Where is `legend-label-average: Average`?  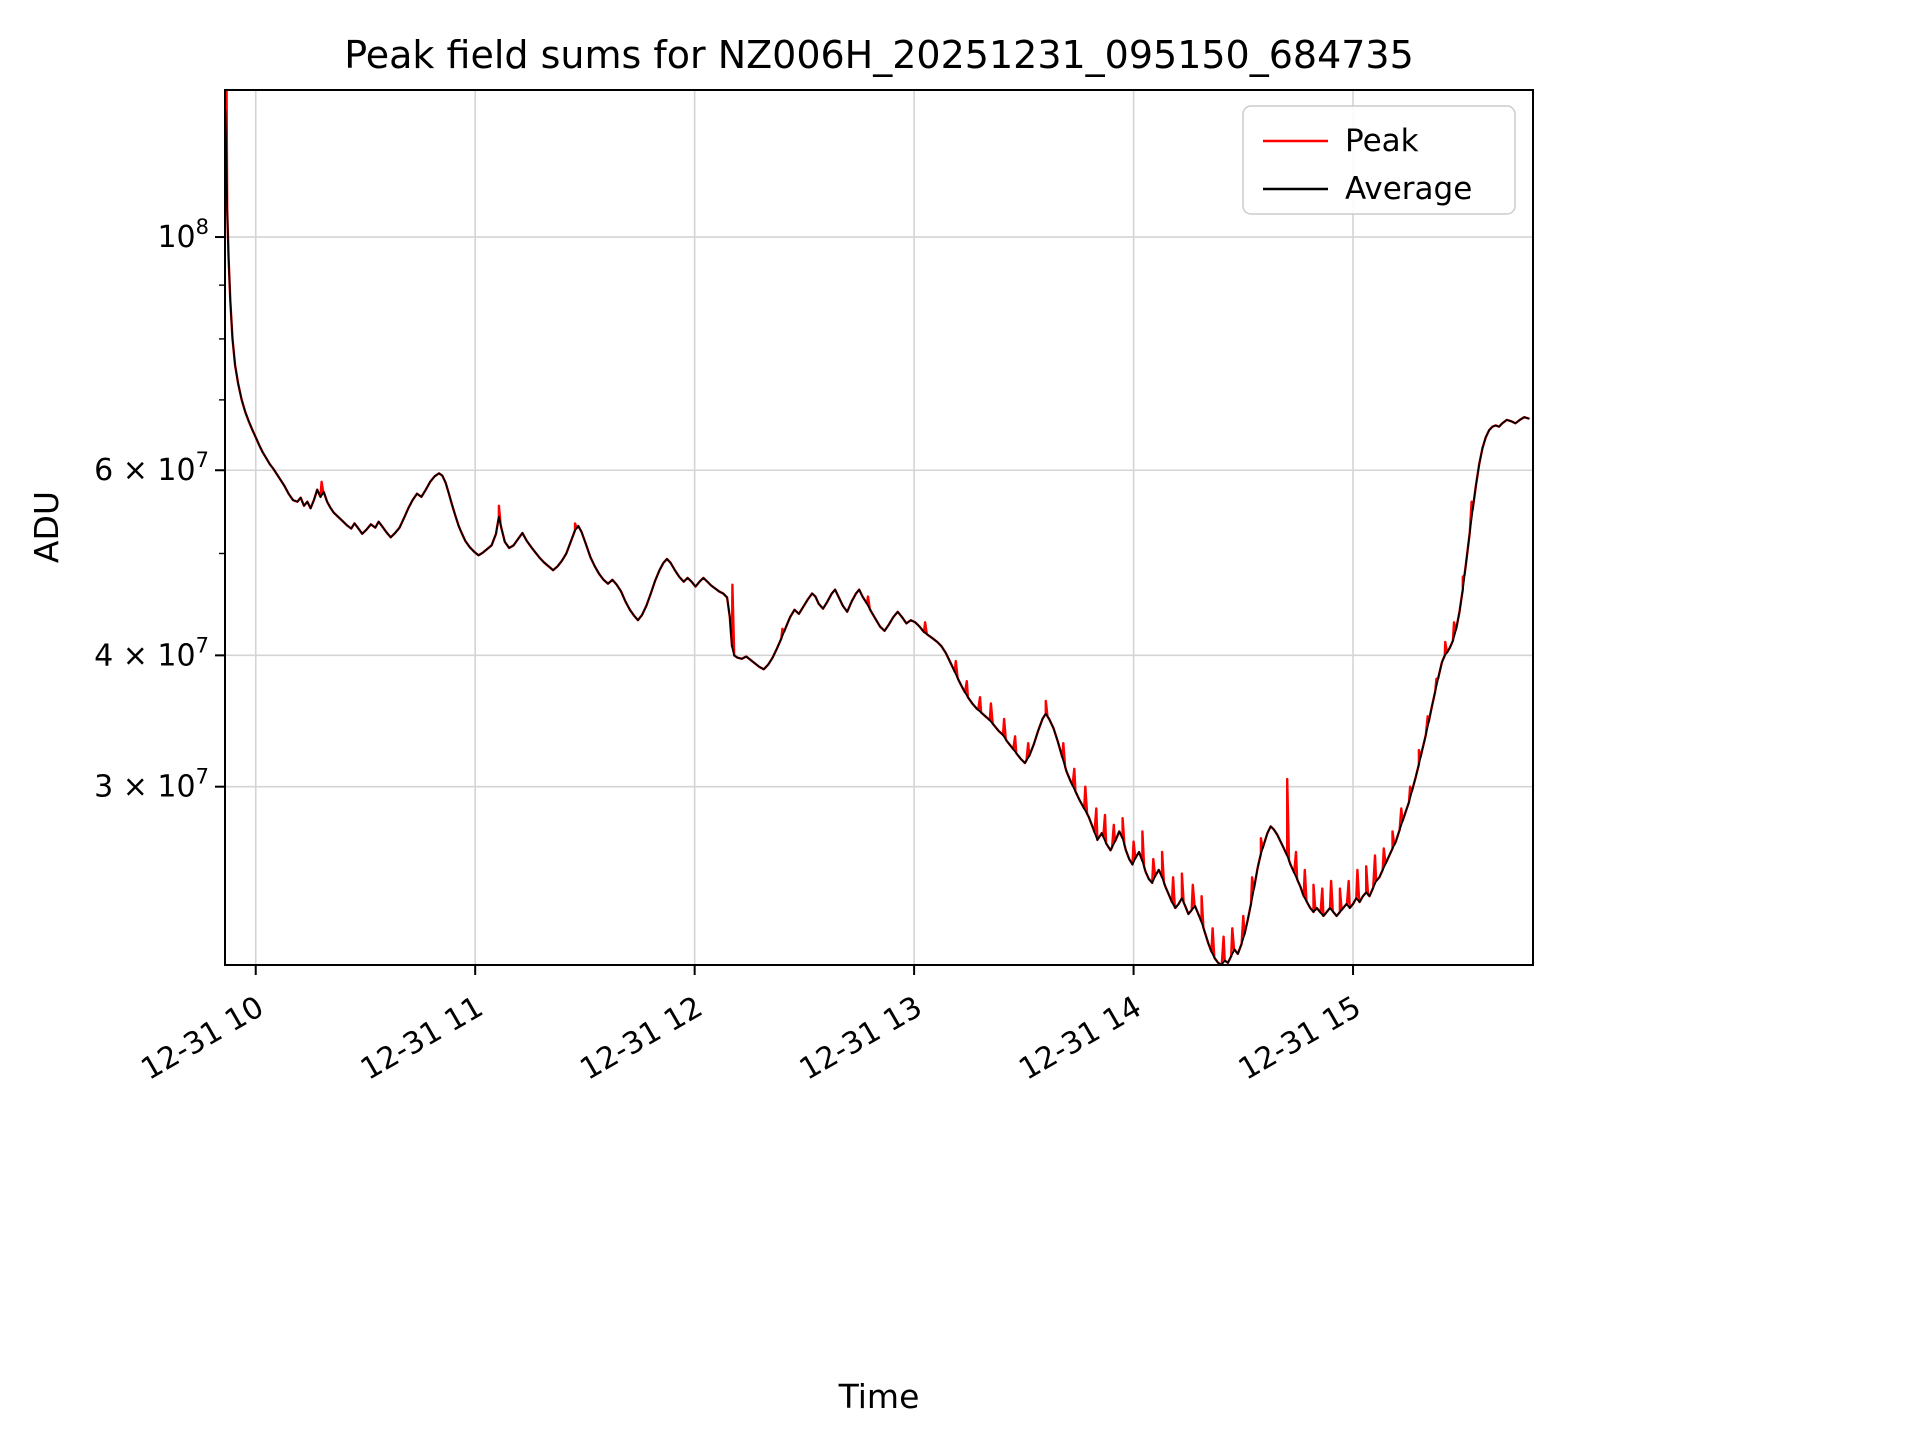 legend-label-average: Average is located at coordinates (1408, 189).